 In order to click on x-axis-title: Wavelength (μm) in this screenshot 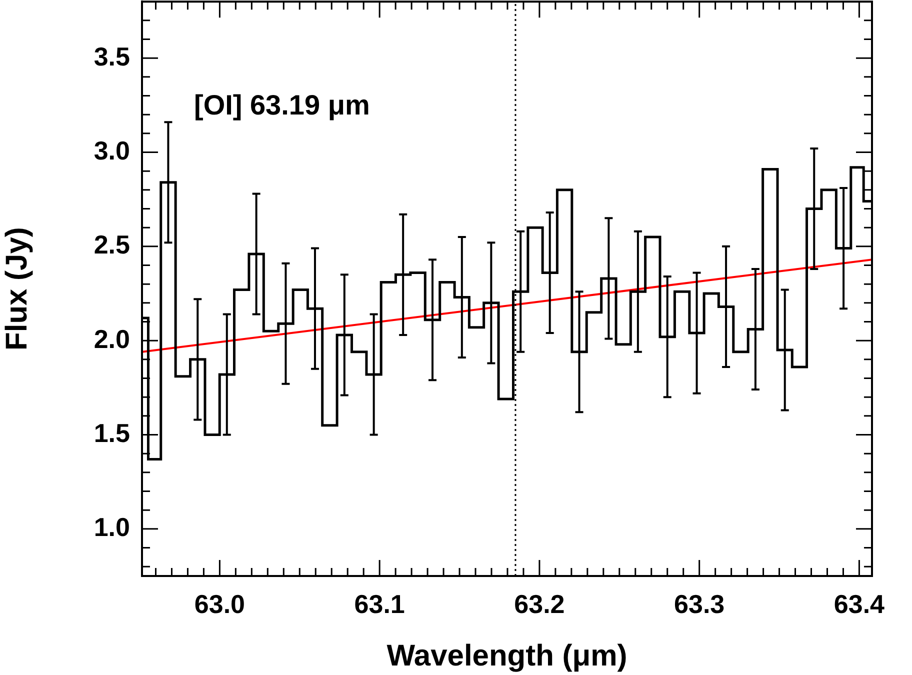, I will do `click(507, 655)`.